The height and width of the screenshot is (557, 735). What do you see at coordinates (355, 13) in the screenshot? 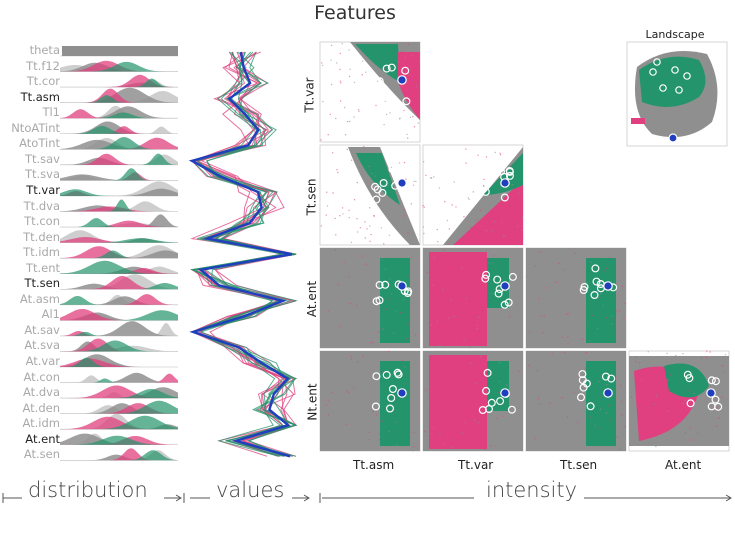
I see `figure-title: Features` at bounding box center [355, 13].